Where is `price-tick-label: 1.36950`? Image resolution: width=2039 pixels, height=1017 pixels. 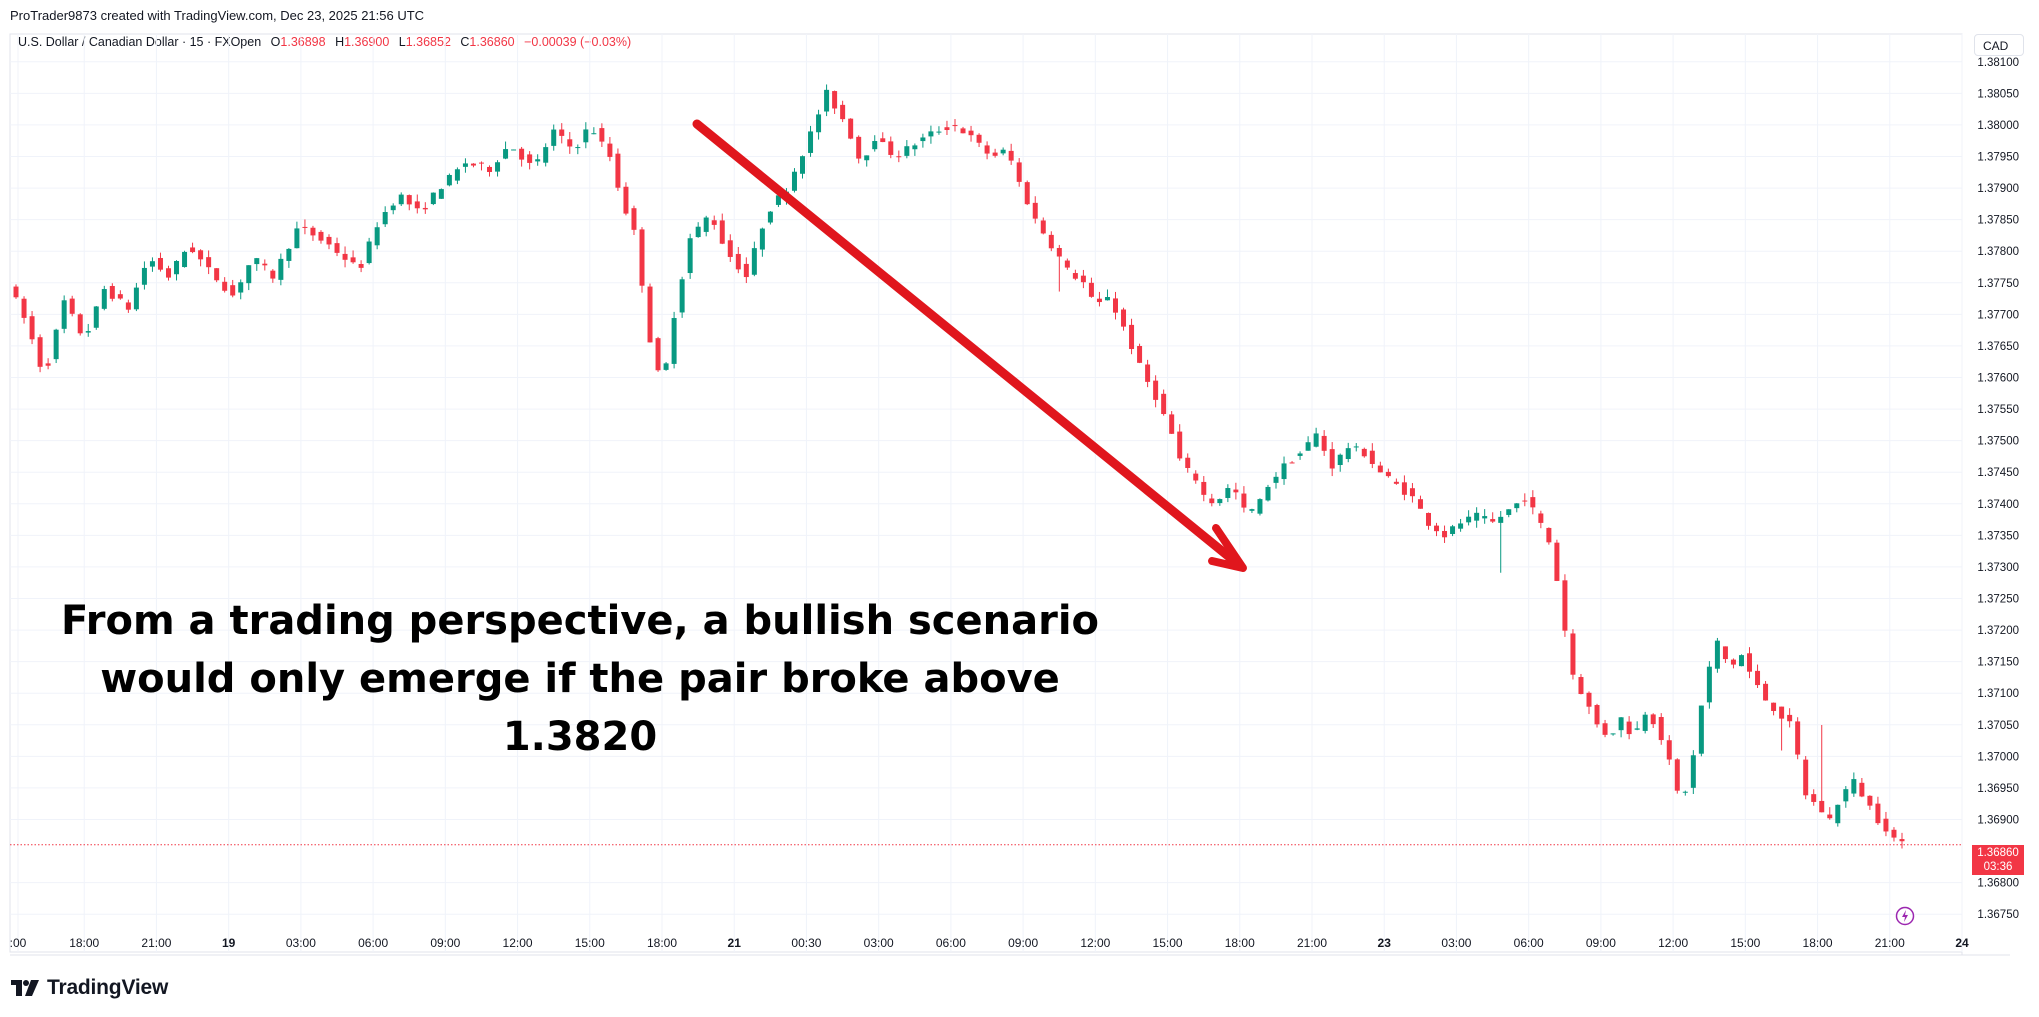
price-tick-label: 1.36950 is located at coordinates (1998, 789).